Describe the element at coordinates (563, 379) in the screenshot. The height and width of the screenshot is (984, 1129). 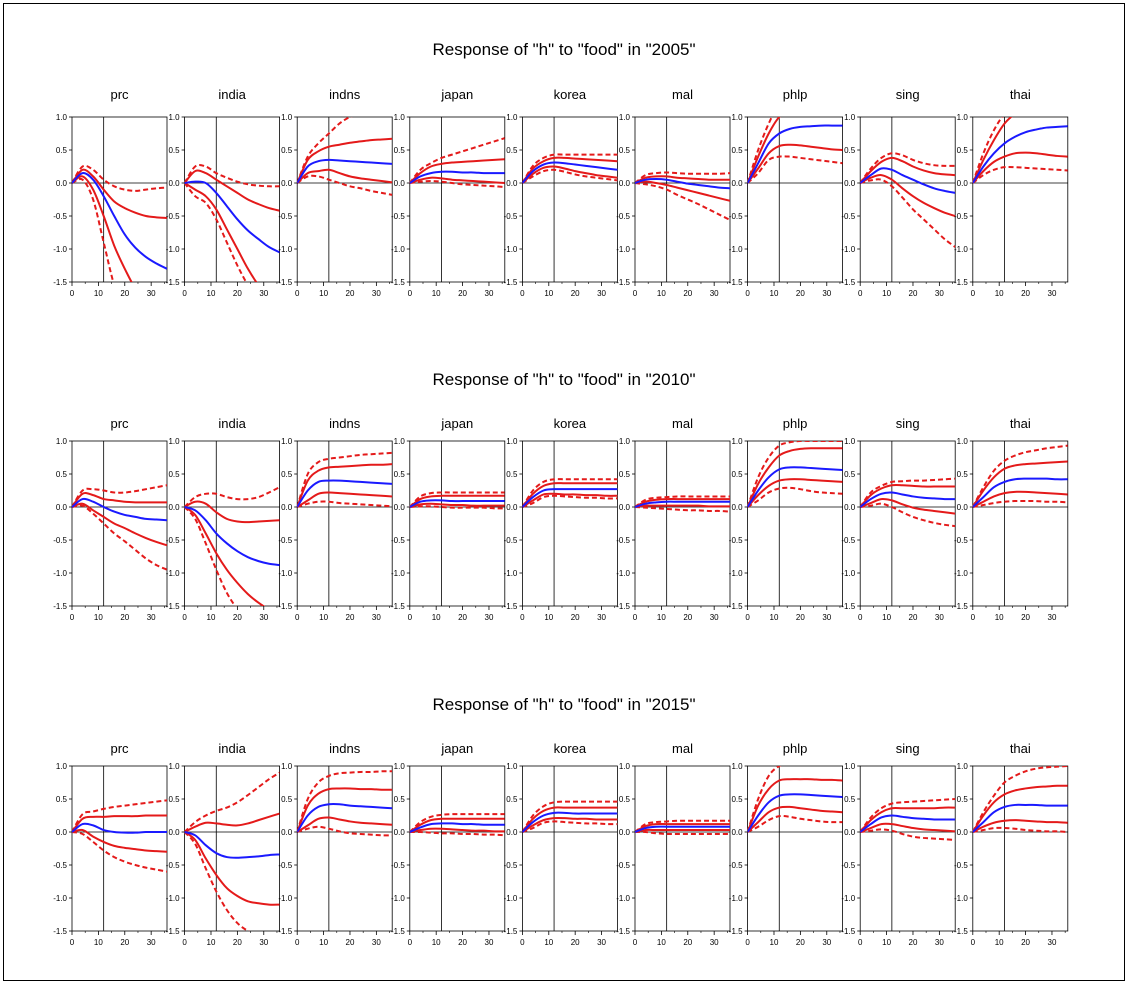
I see `row-title: Response of "h" to "food" in "2010"` at that location.